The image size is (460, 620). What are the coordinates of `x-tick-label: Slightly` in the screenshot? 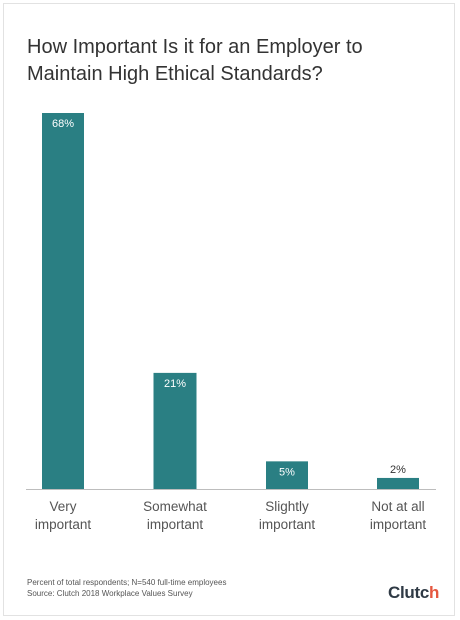 It's located at (287, 506).